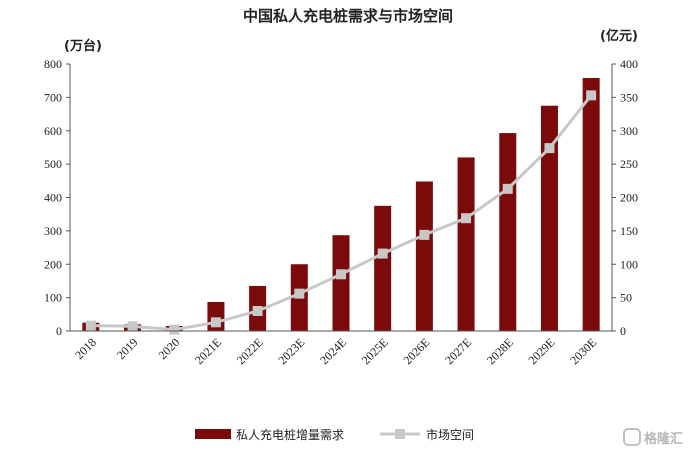 This screenshot has width=696, height=457. I want to click on watermark: 格隆汇, so click(653, 437).